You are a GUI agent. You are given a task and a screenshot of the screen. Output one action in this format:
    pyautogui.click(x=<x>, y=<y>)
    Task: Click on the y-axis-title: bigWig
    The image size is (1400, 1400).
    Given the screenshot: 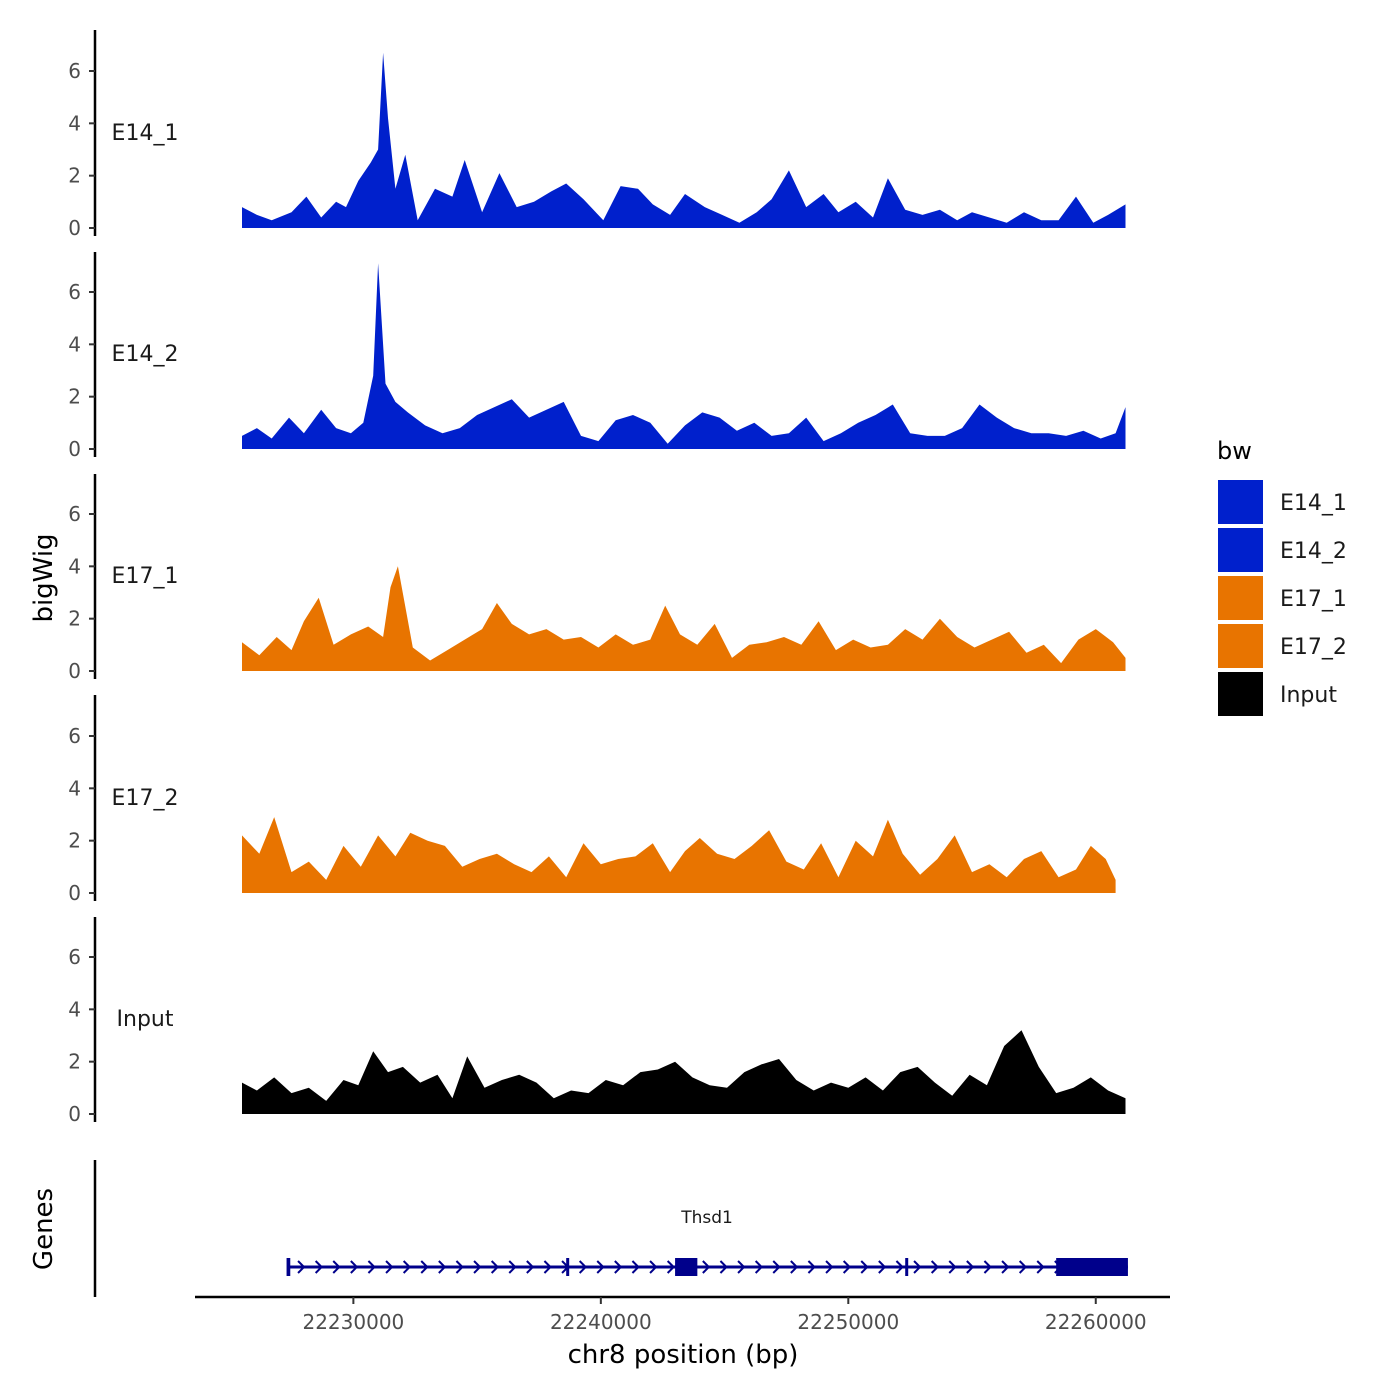 What is the action you would take?
    pyautogui.click(x=44, y=577)
    